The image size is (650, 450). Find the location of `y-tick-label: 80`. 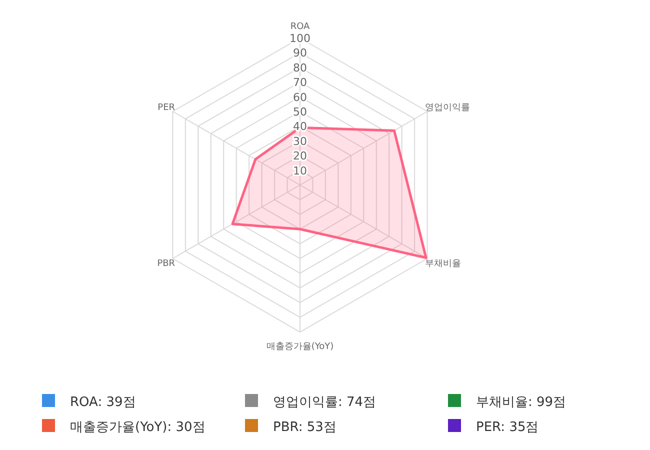

y-tick-label: 80 is located at coordinates (300, 67).